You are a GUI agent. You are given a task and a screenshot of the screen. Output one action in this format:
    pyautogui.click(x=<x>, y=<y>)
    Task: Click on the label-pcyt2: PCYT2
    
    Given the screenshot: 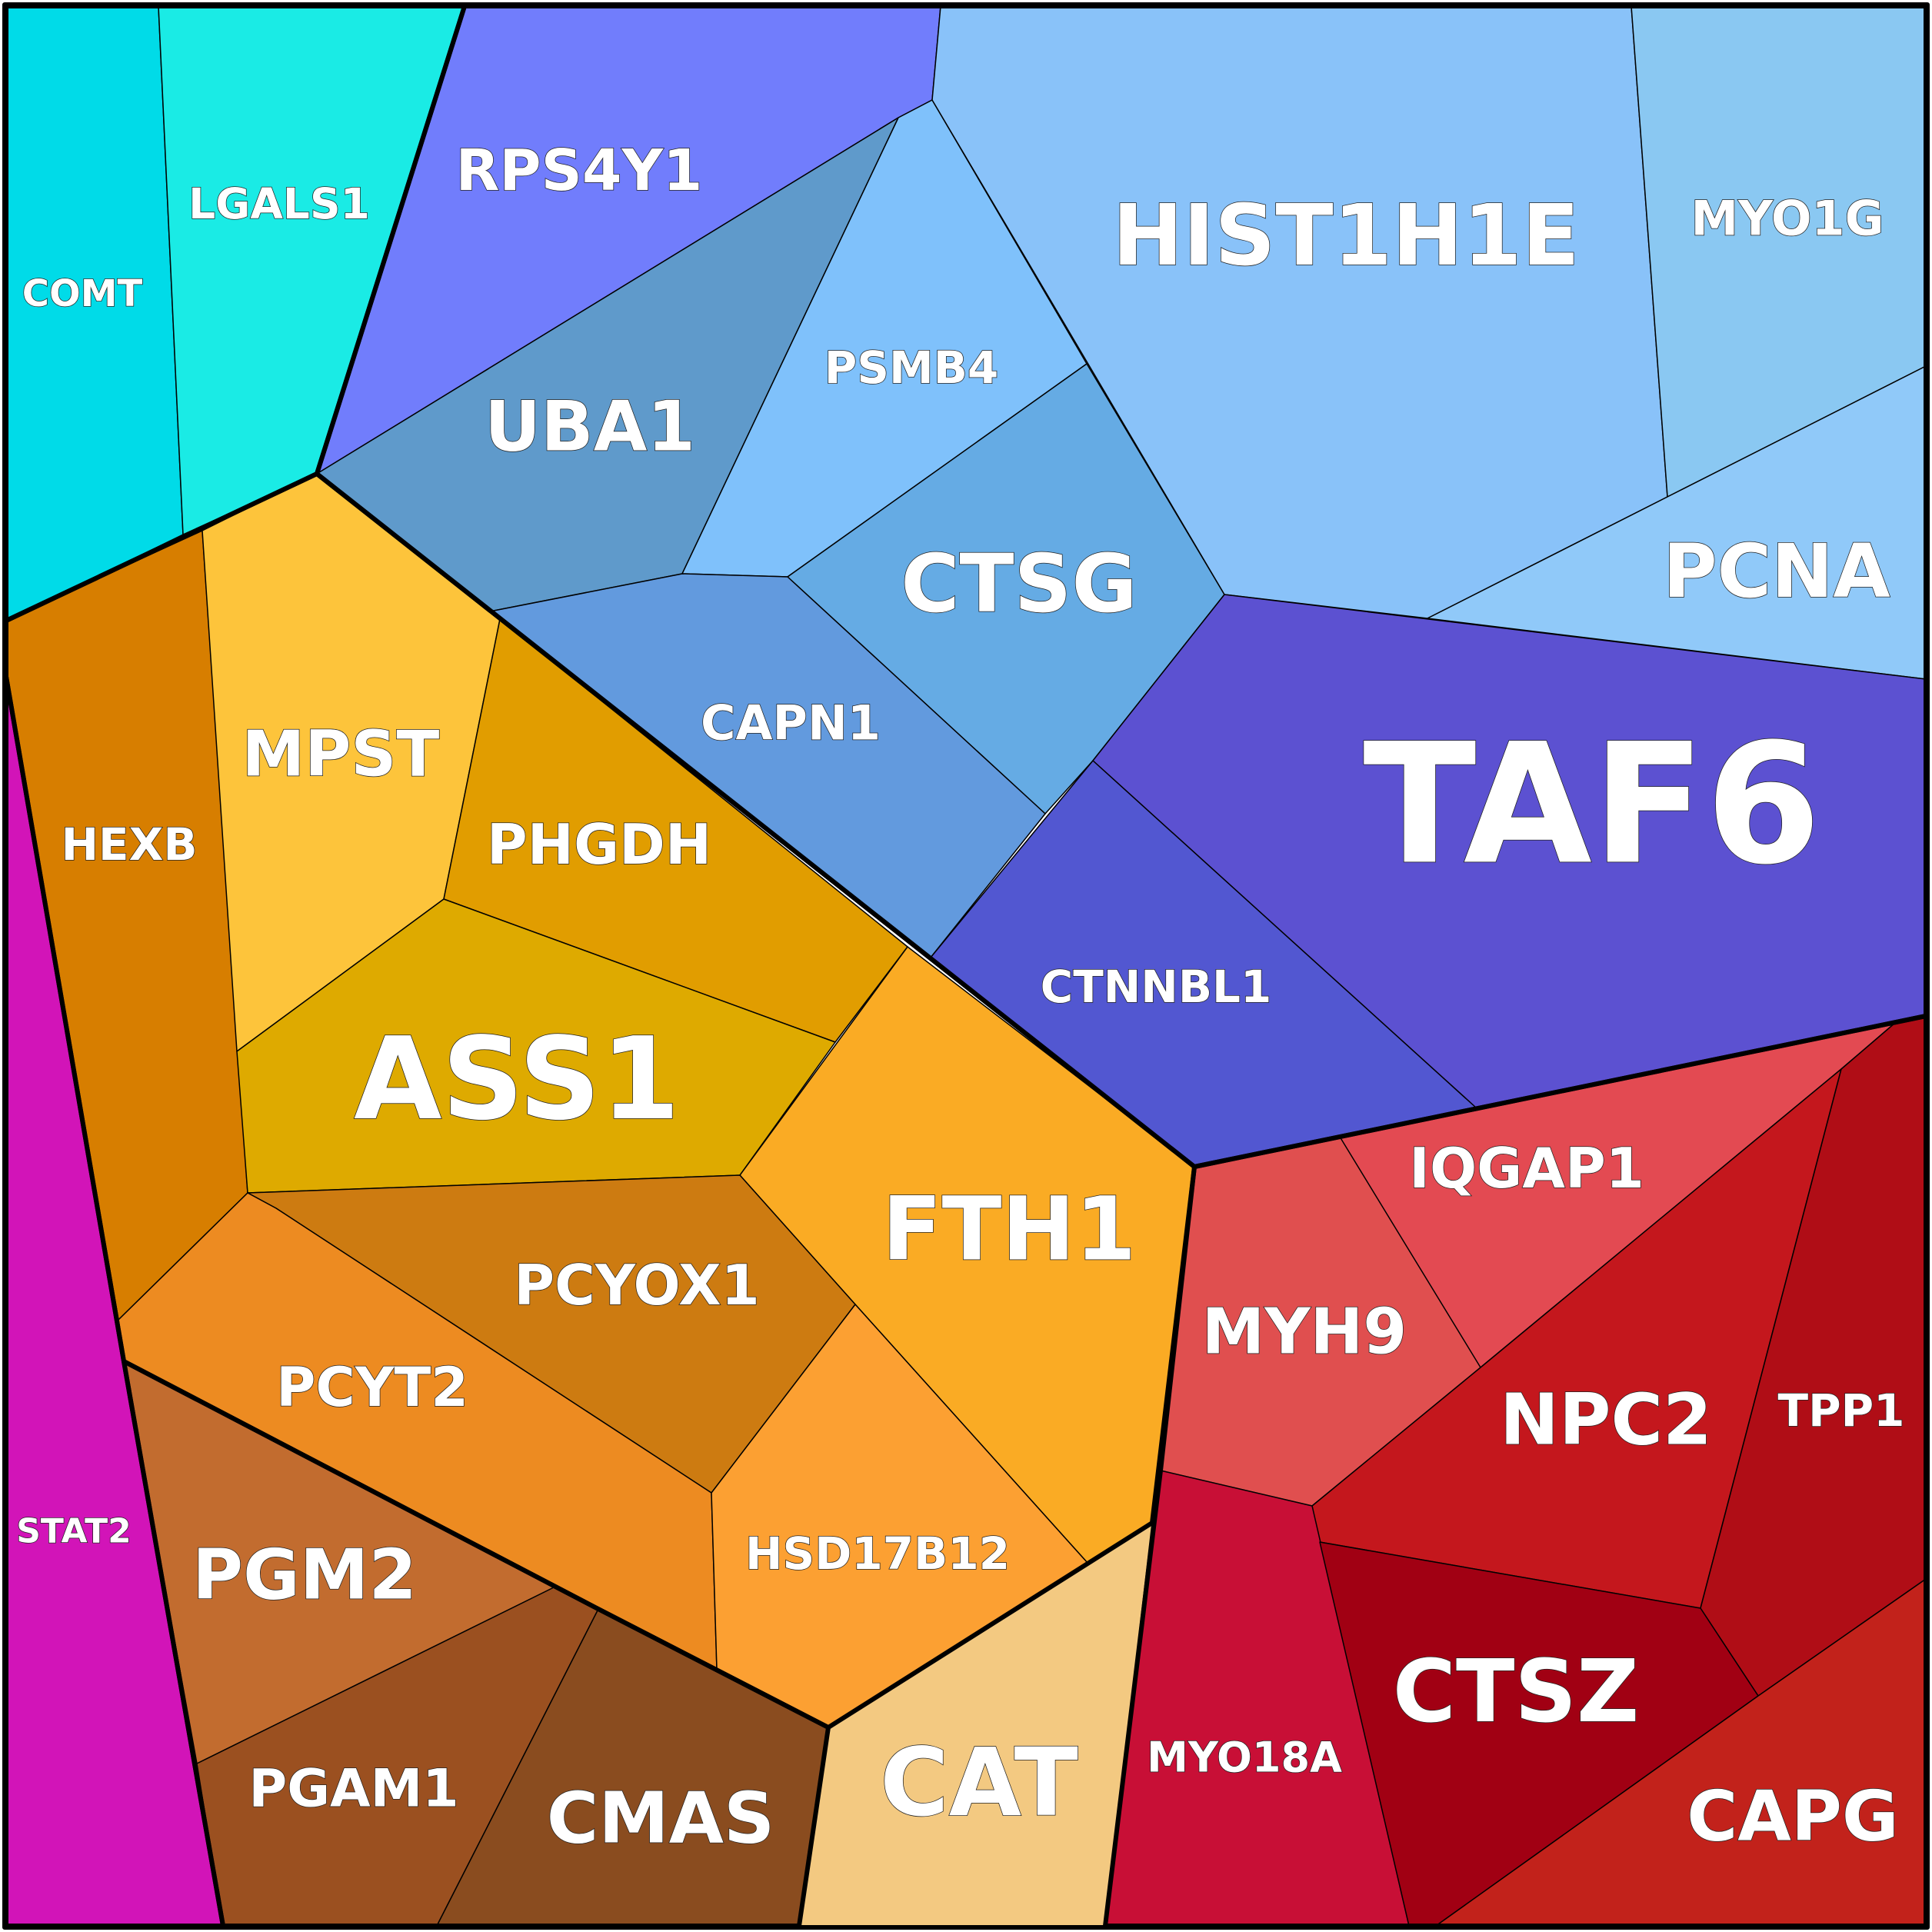 What is the action you would take?
    pyautogui.click(x=372, y=1387)
    